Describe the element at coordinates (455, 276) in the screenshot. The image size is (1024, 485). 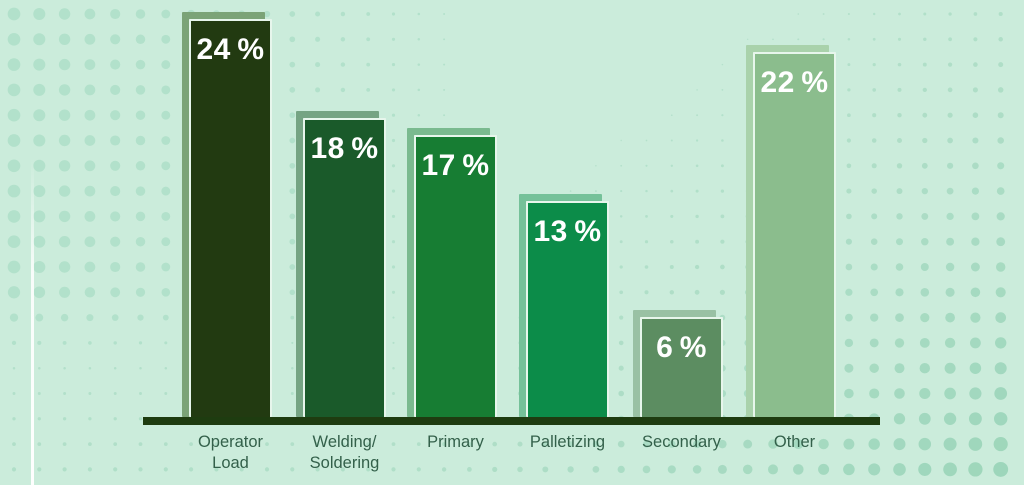
I see `bar-primary: 17 %` at that location.